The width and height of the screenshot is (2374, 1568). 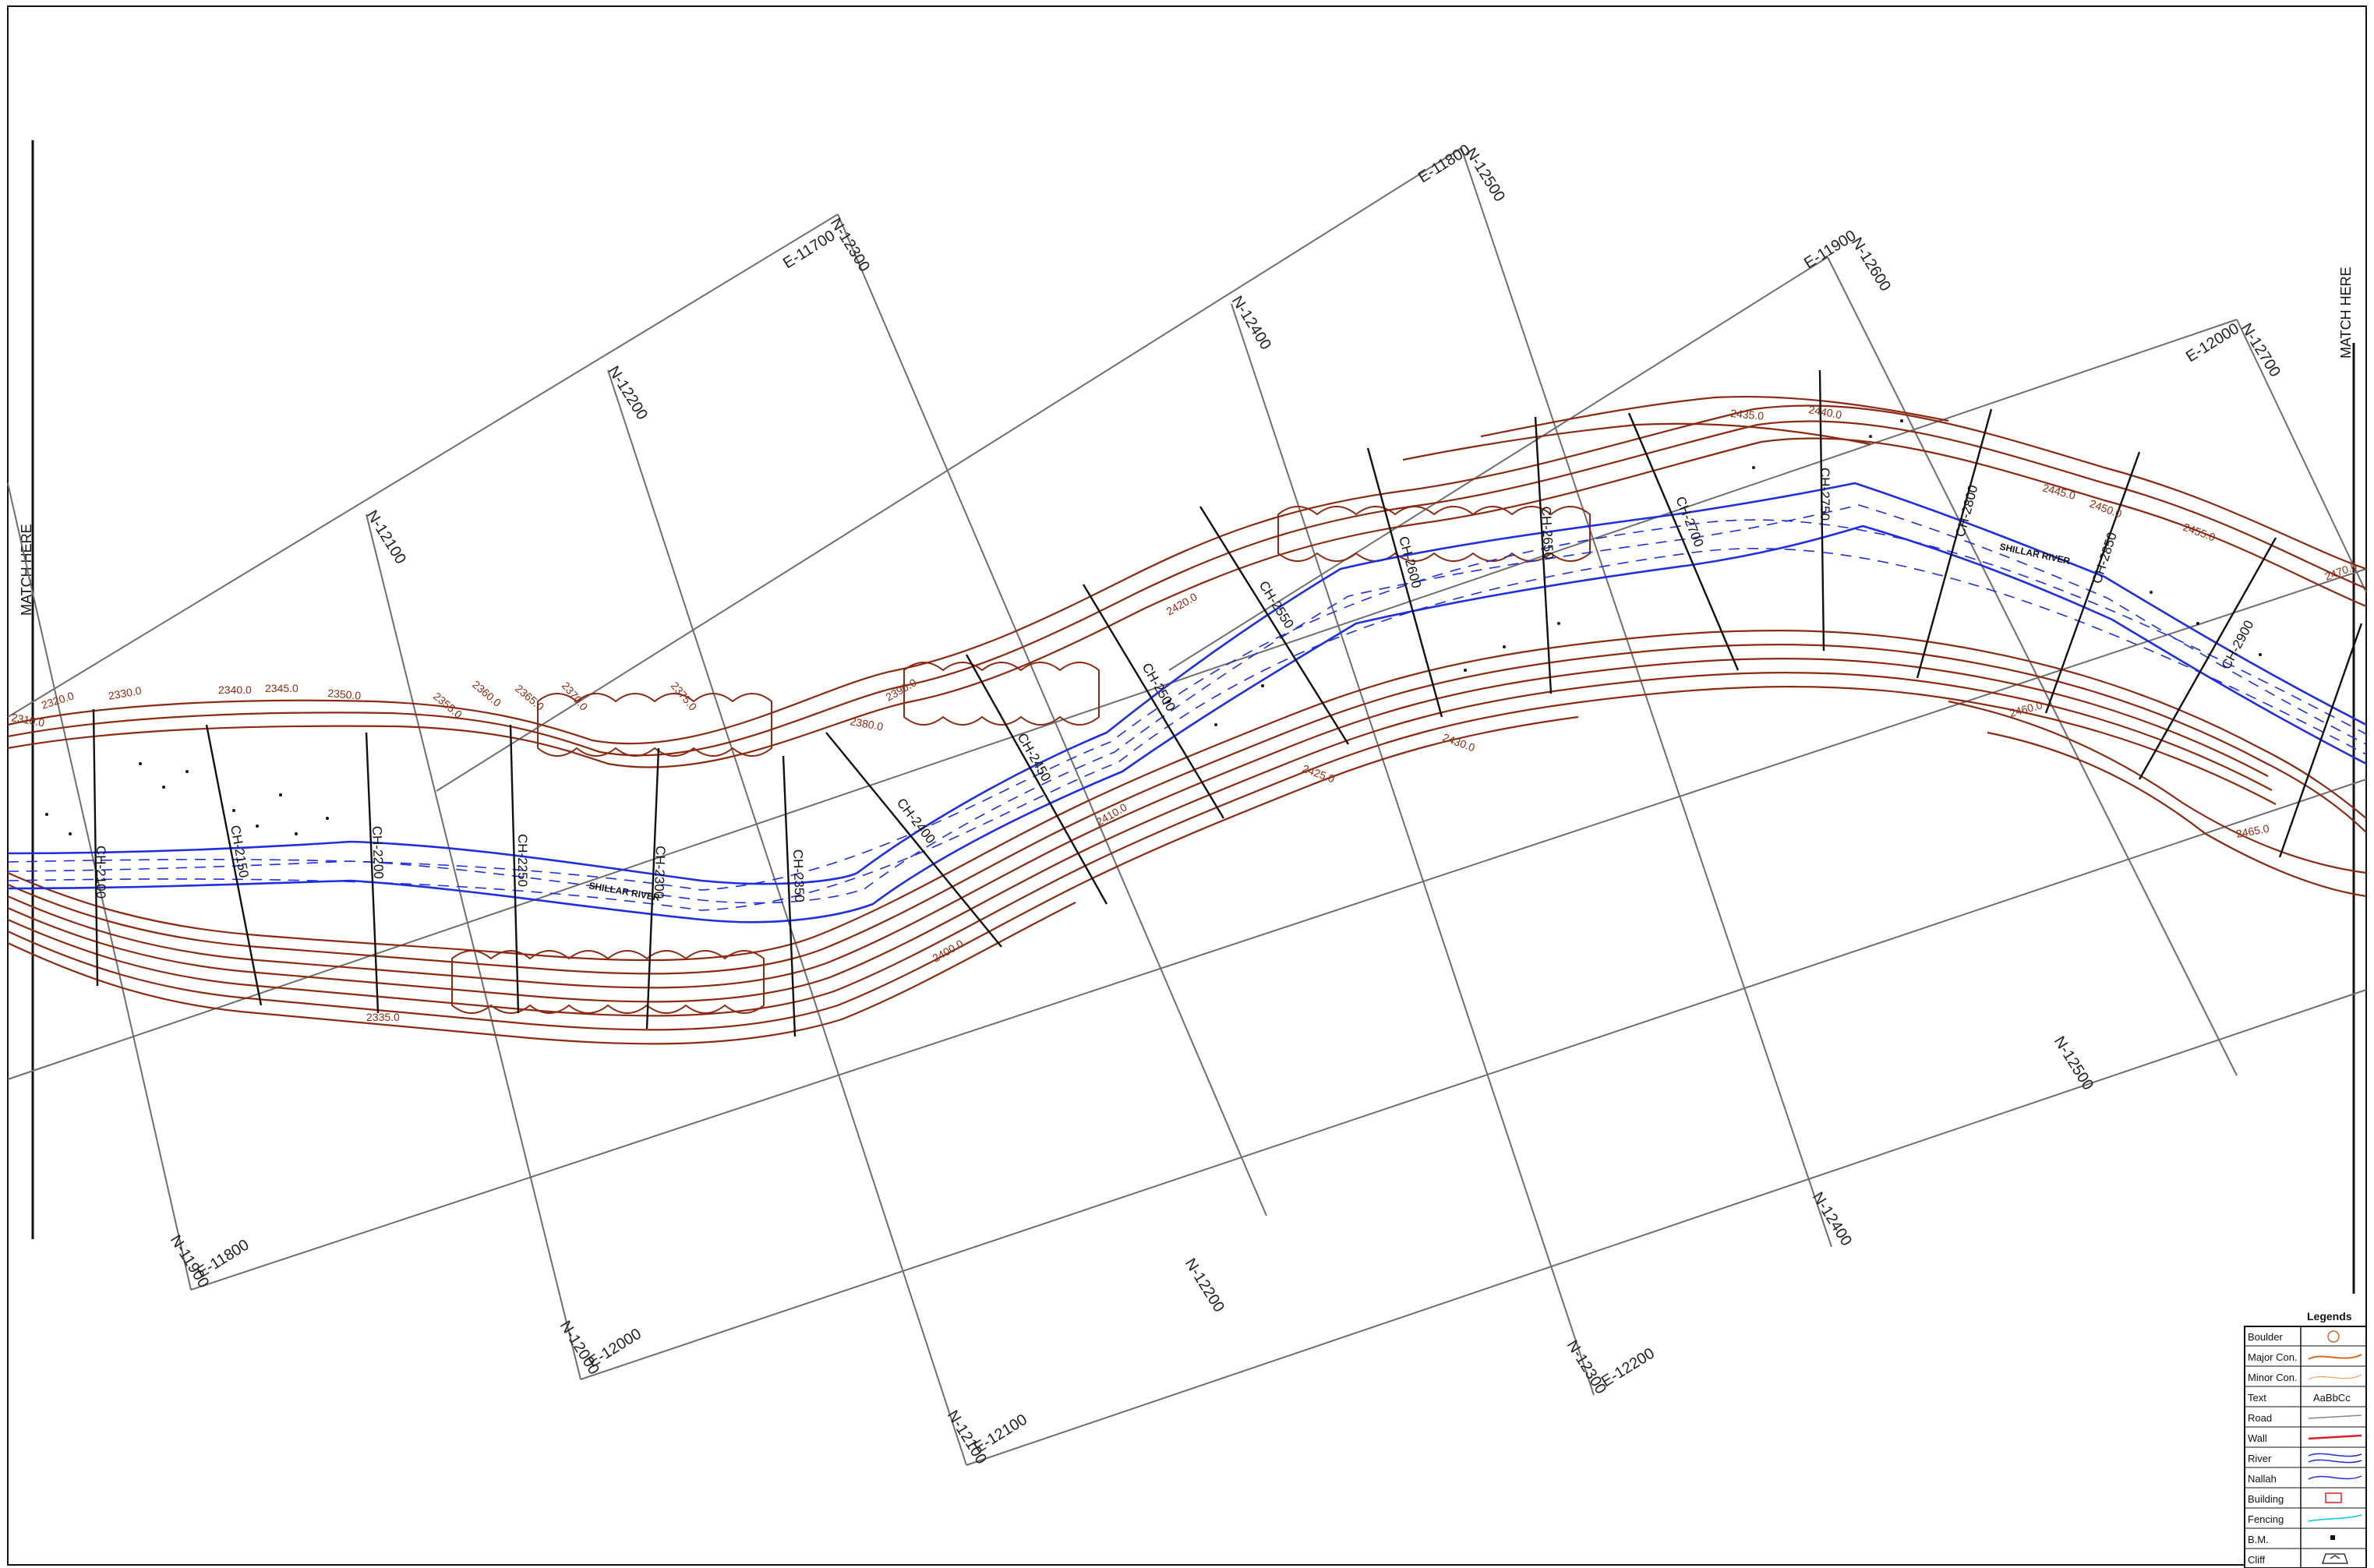 I want to click on legend-row-river: River, so click(x=2306, y=1460).